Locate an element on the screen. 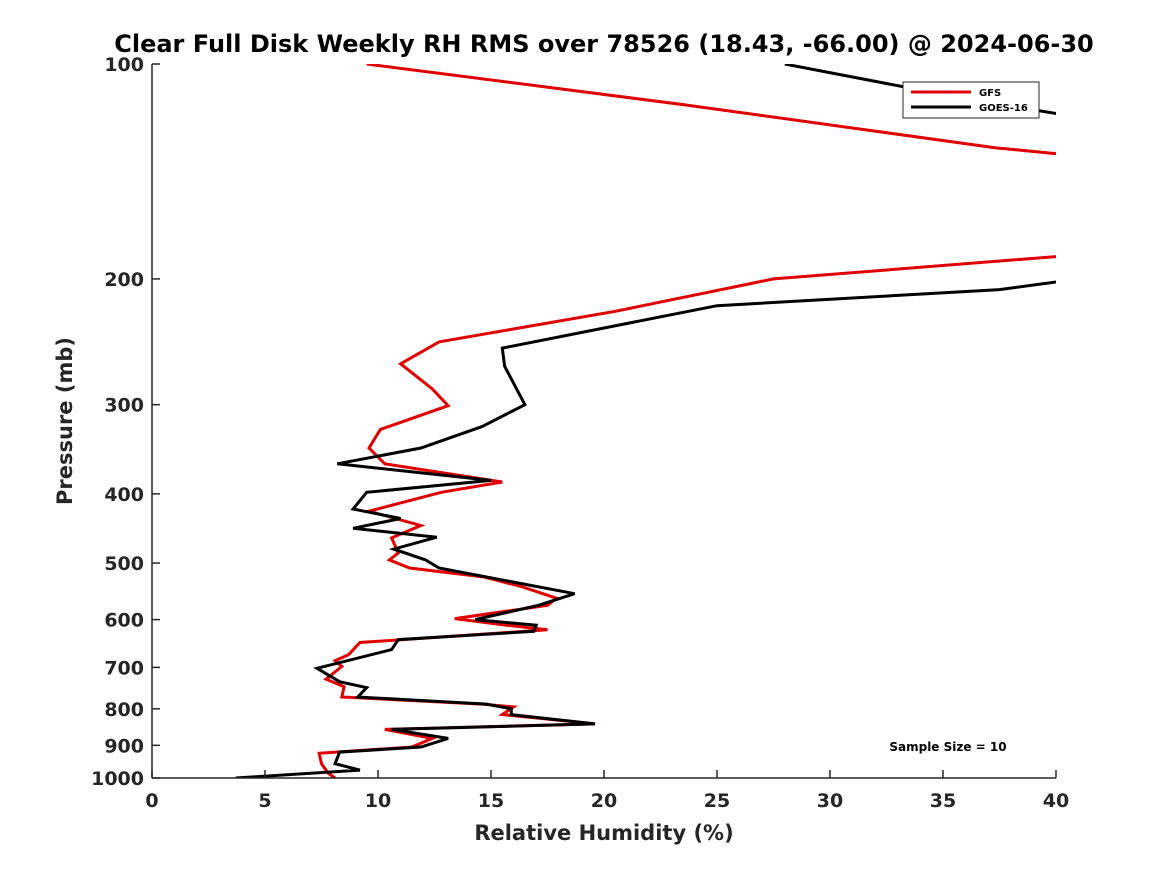  x-tick-label: 40 is located at coordinates (1056, 801).